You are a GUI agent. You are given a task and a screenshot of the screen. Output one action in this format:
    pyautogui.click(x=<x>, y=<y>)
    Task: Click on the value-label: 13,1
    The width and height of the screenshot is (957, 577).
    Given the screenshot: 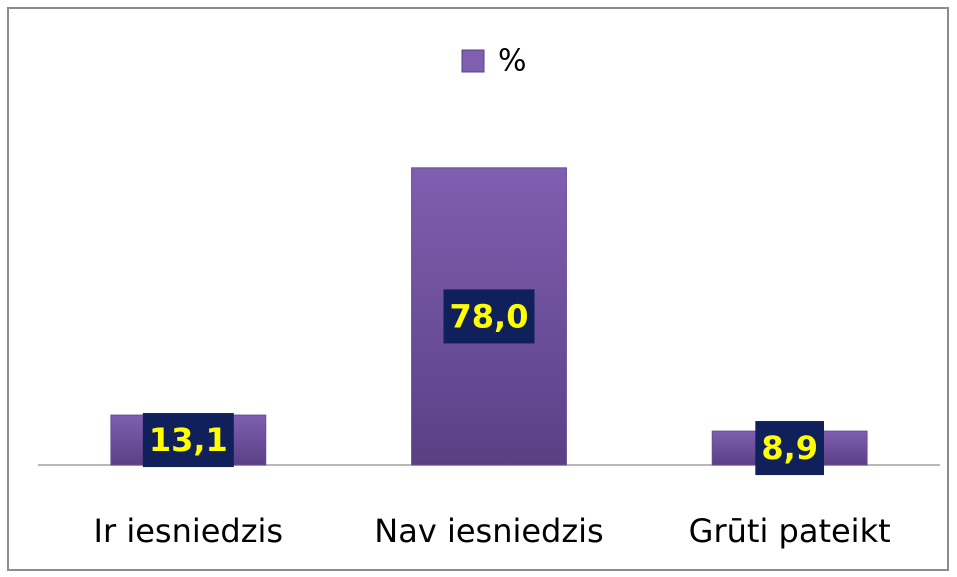 What is the action you would take?
    pyautogui.click(x=188, y=440)
    